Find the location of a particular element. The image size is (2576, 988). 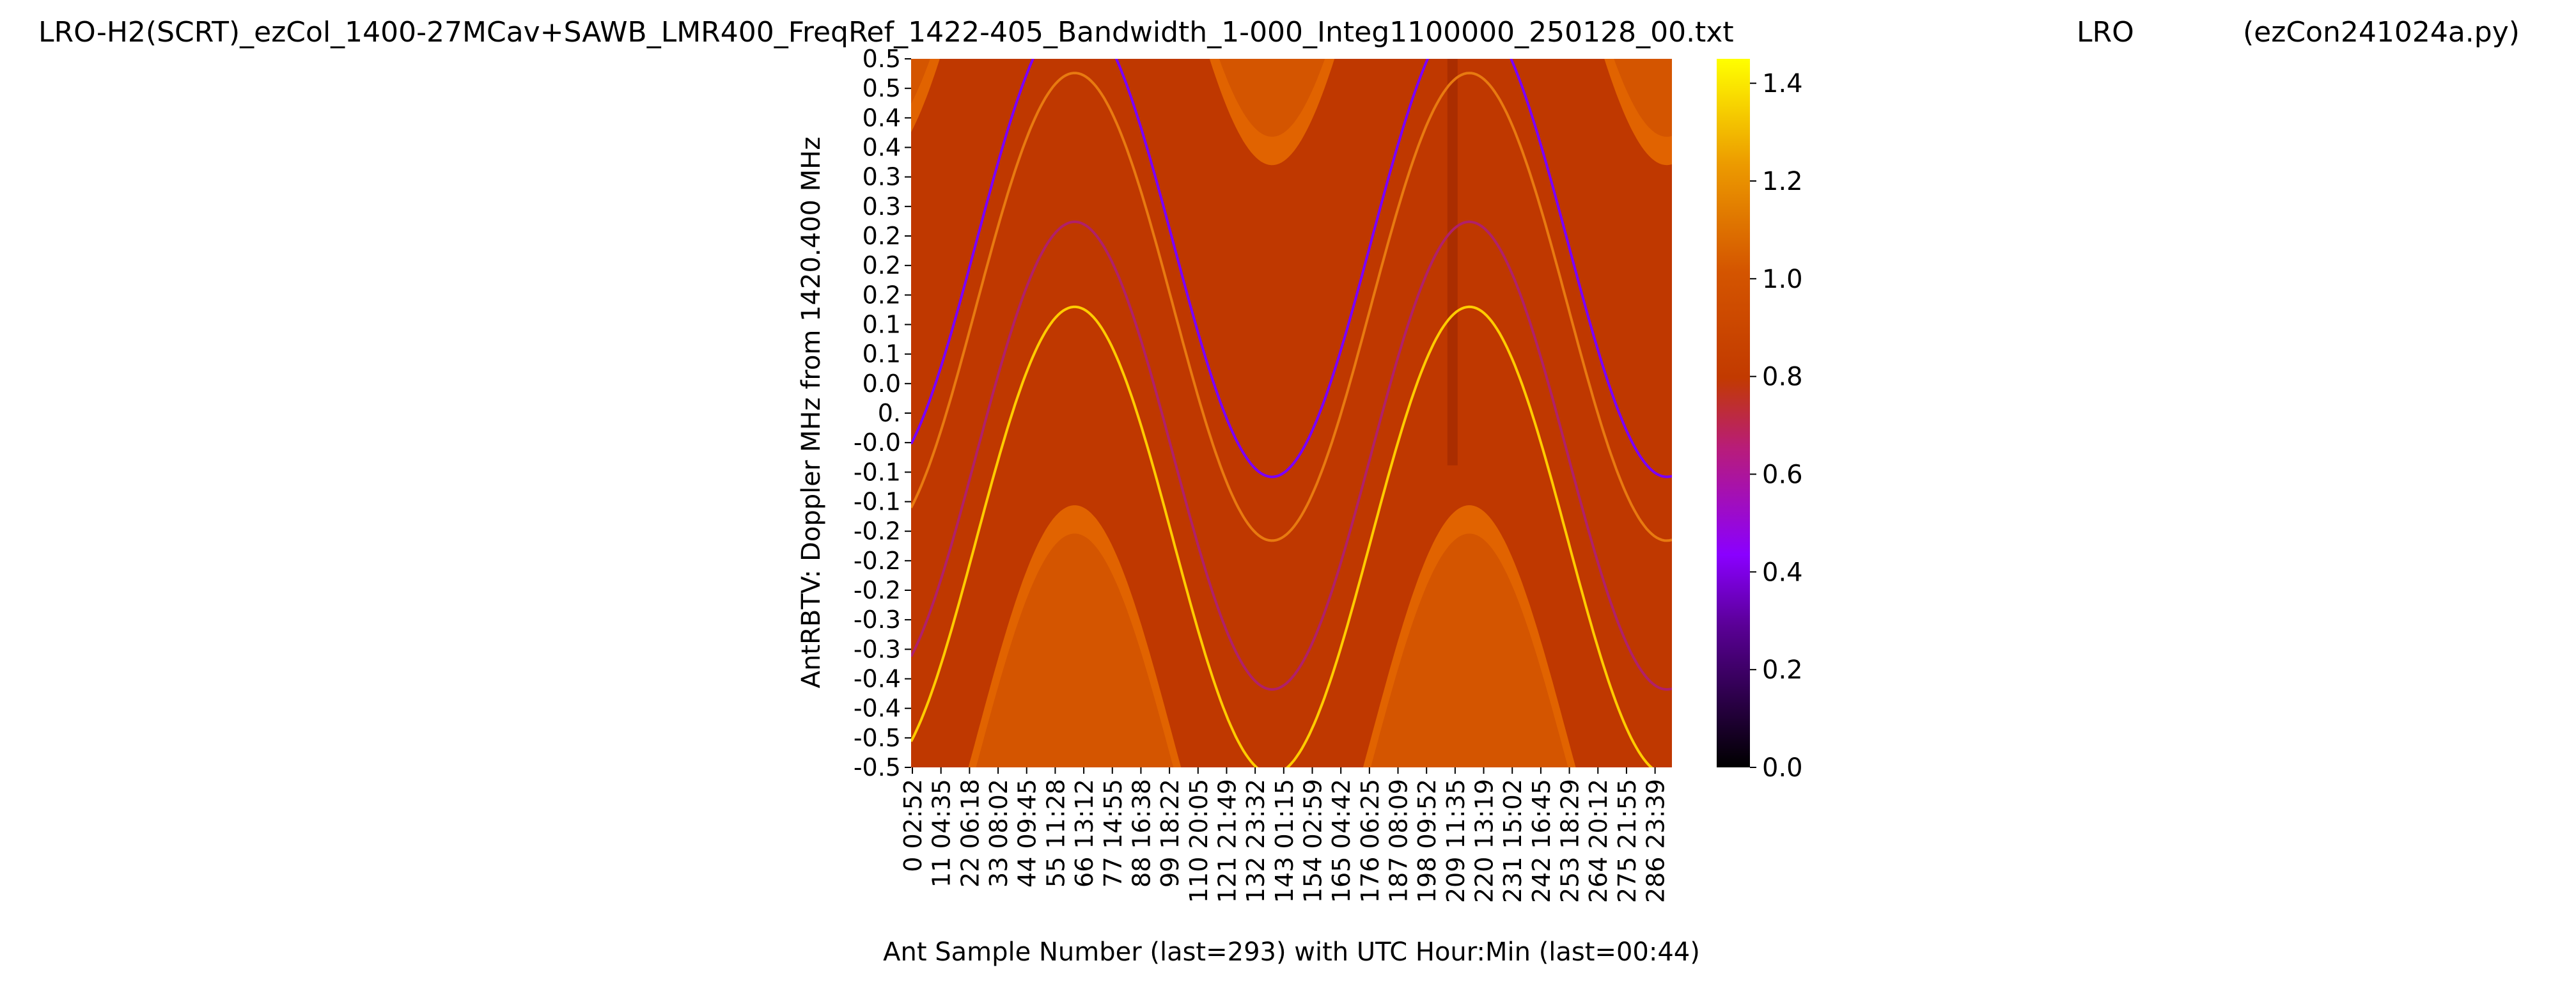

colorbar-tick-label: 0.2 is located at coordinates (1782, 670).